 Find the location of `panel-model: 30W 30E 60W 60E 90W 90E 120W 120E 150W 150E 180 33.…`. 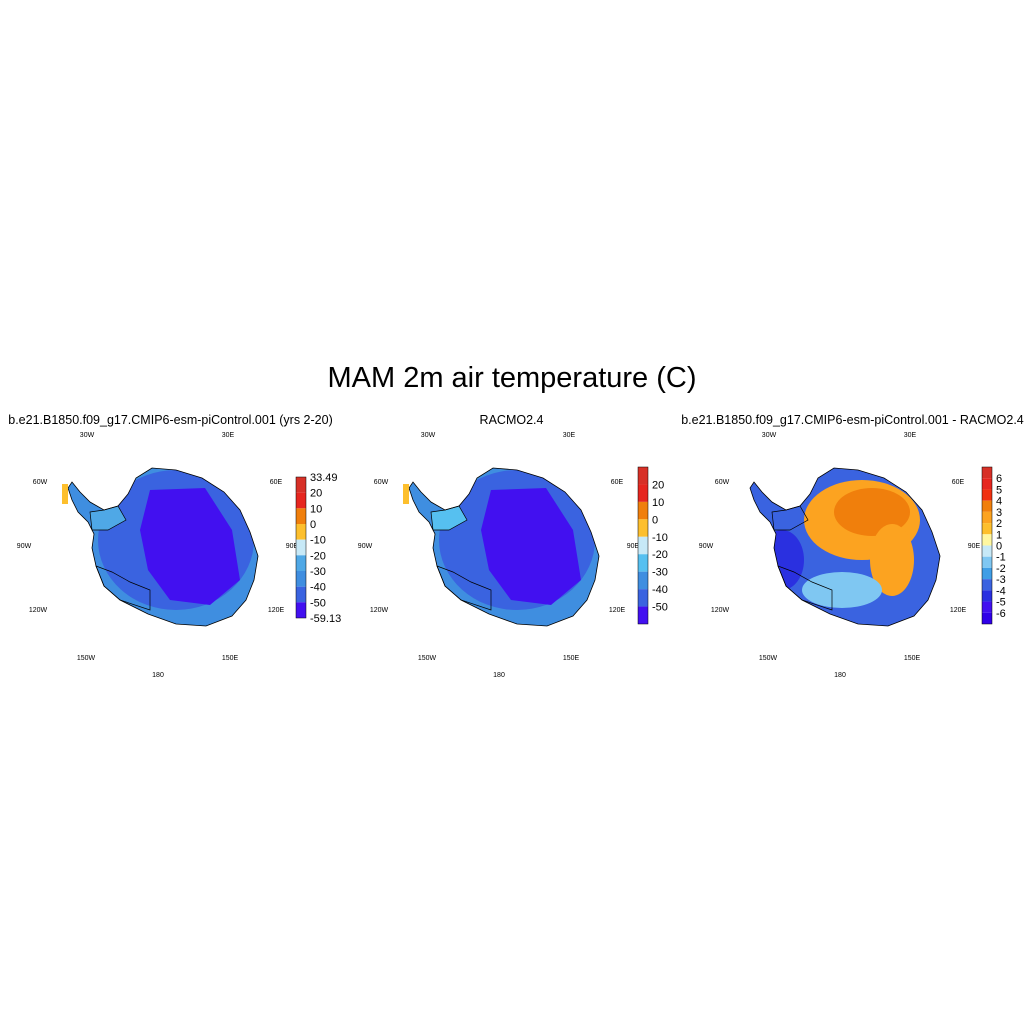

panel-model: 30W 30E 60W 60E 90W 90E 120W 120E 150W 150E 180 33.… is located at coordinates (170, 550).